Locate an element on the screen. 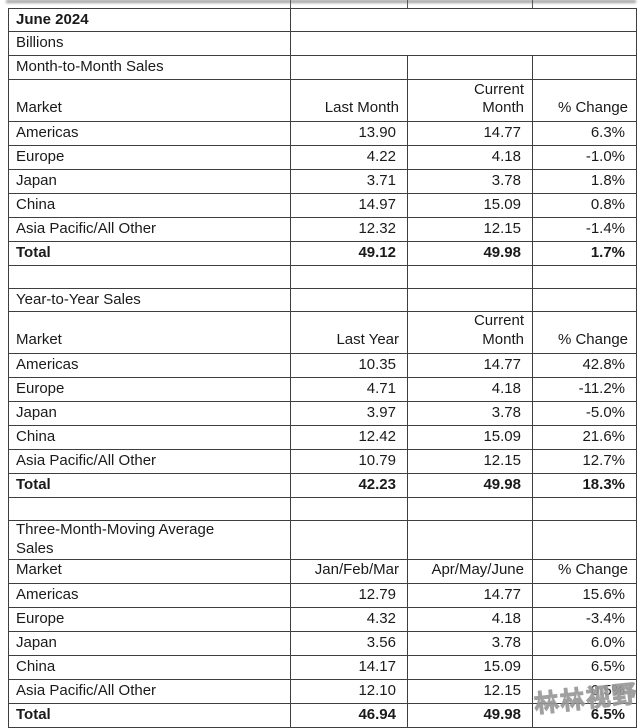 Image resolution: width=640 pixels, height=728 pixels. pct-cell: -1.4% is located at coordinates (584, 229).